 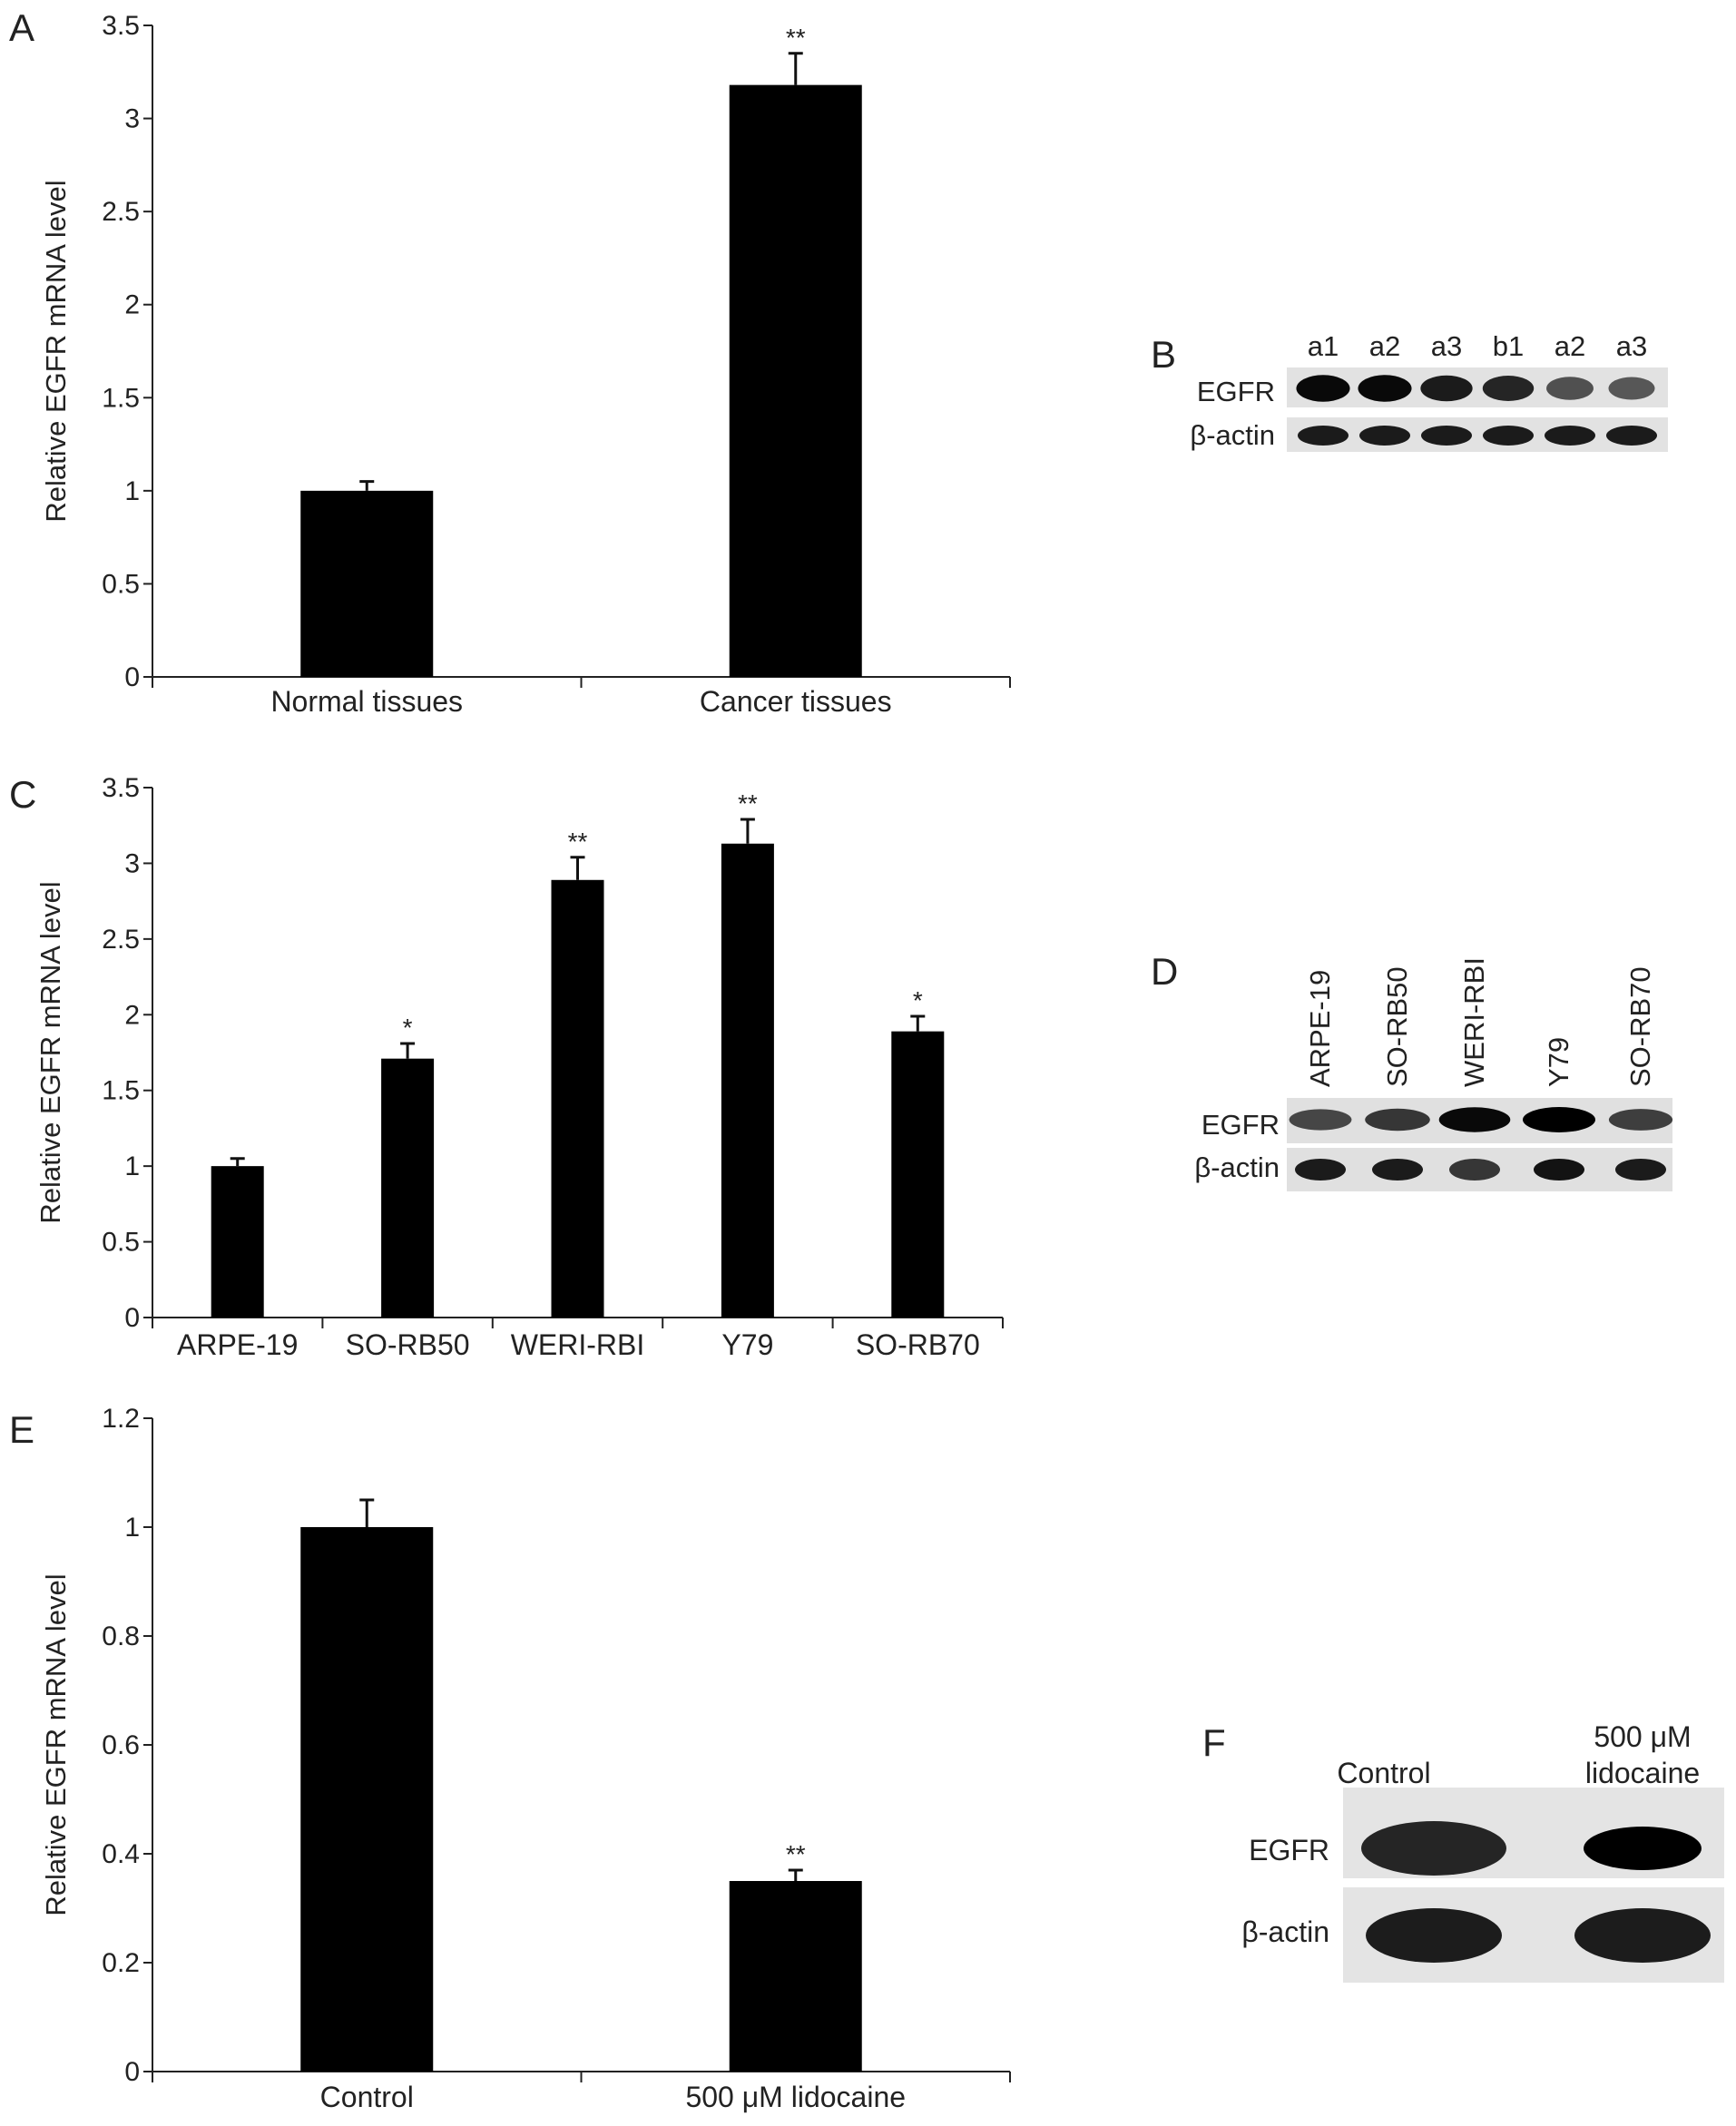 What do you see at coordinates (1320, 1028) in the screenshot?
I see `blot-d-lane-label: ARPE-19` at bounding box center [1320, 1028].